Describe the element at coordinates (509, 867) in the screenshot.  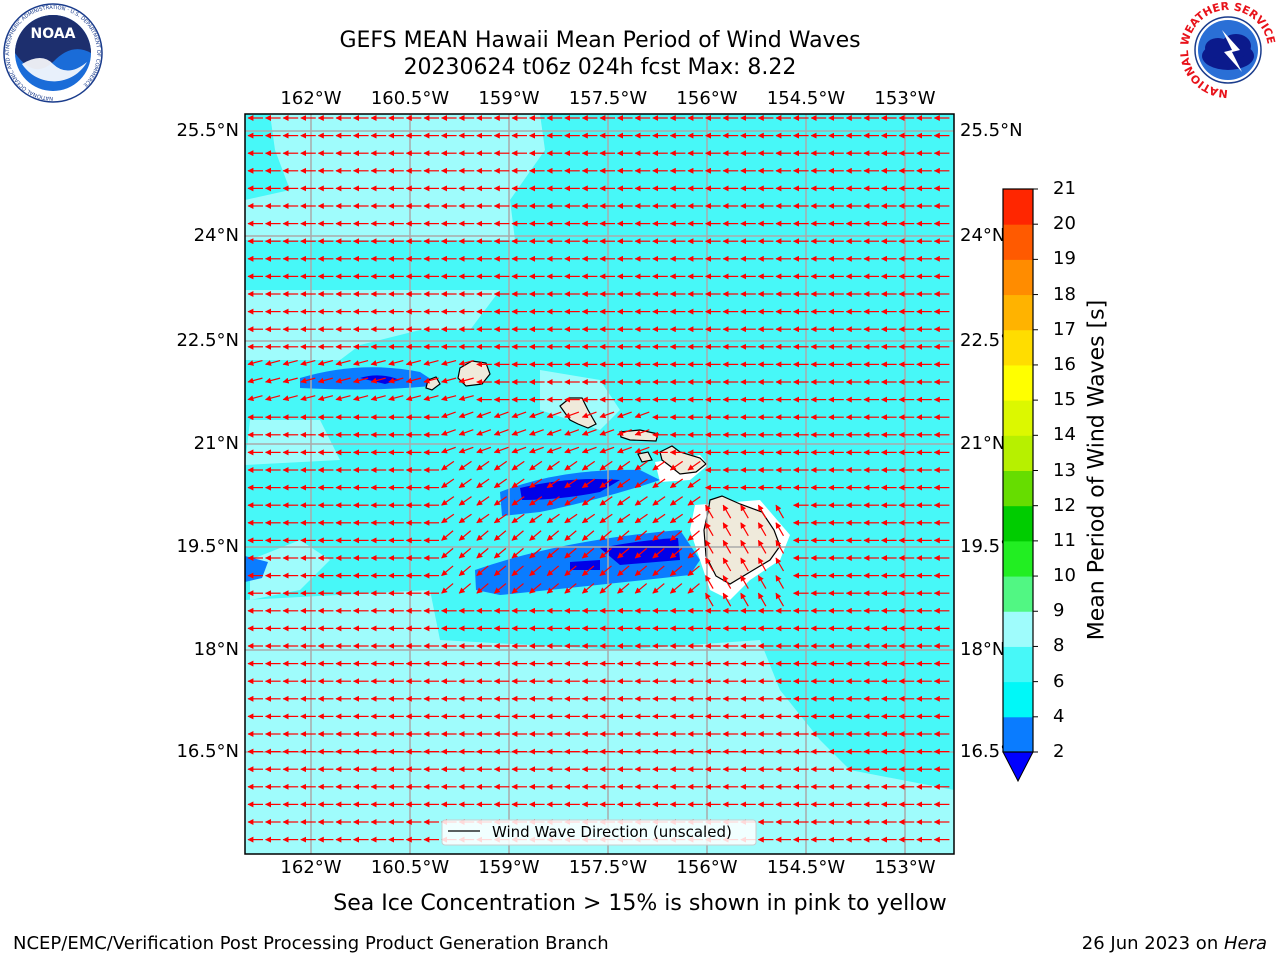
I see `lon-label-bottom: 159°W` at that location.